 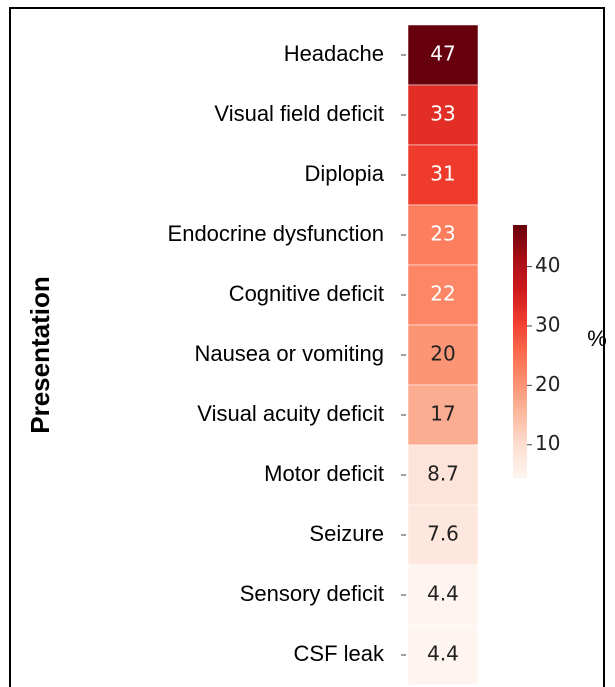 I want to click on y-tick-label: Cognitive deficit, so click(x=306, y=293).